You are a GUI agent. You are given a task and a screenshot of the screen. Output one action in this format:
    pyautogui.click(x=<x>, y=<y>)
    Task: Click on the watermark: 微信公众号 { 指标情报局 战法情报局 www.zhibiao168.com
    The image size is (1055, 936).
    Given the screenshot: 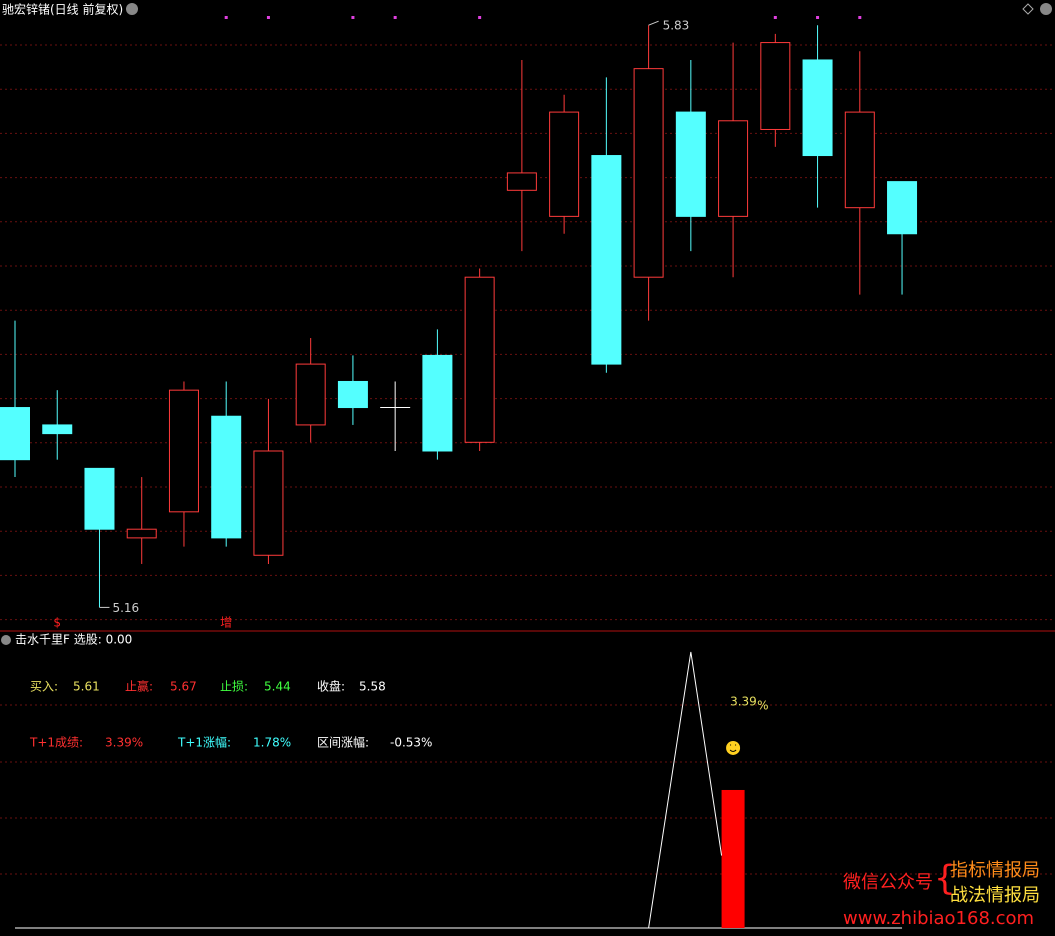 What is the action you would take?
    pyautogui.click(x=941, y=894)
    